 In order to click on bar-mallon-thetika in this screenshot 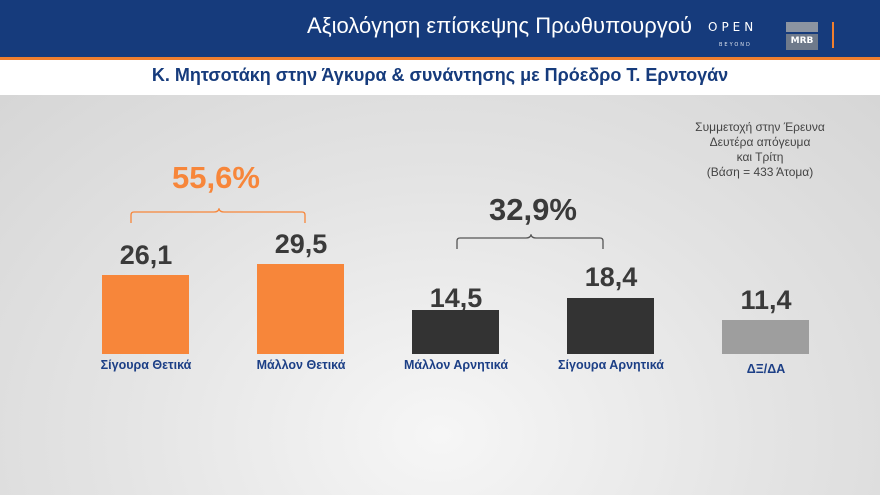, I will do `click(300, 309)`.